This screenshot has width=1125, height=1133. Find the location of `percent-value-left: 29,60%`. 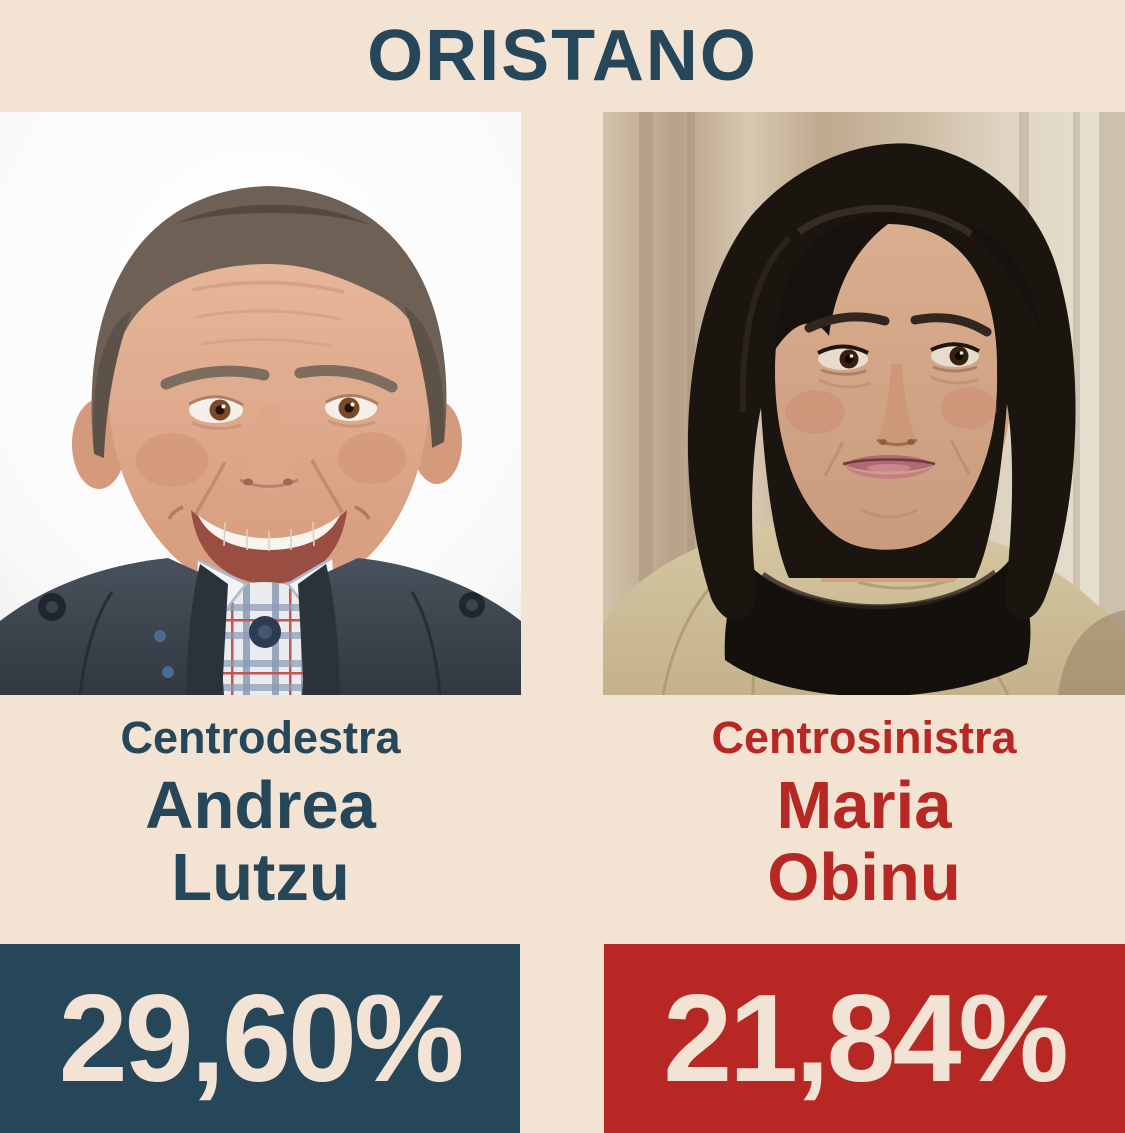

percent-value-left: 29,60% is located at coordinates (261, 1038).